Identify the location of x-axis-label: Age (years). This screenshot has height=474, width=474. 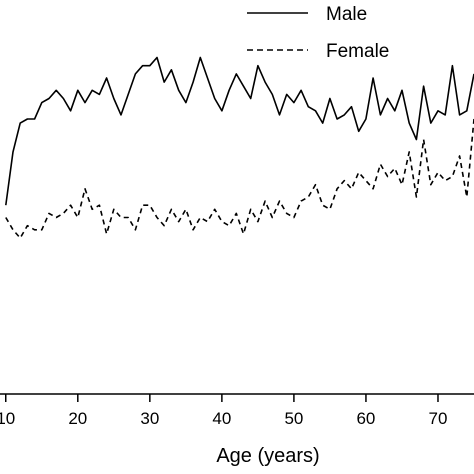
(267, 456).